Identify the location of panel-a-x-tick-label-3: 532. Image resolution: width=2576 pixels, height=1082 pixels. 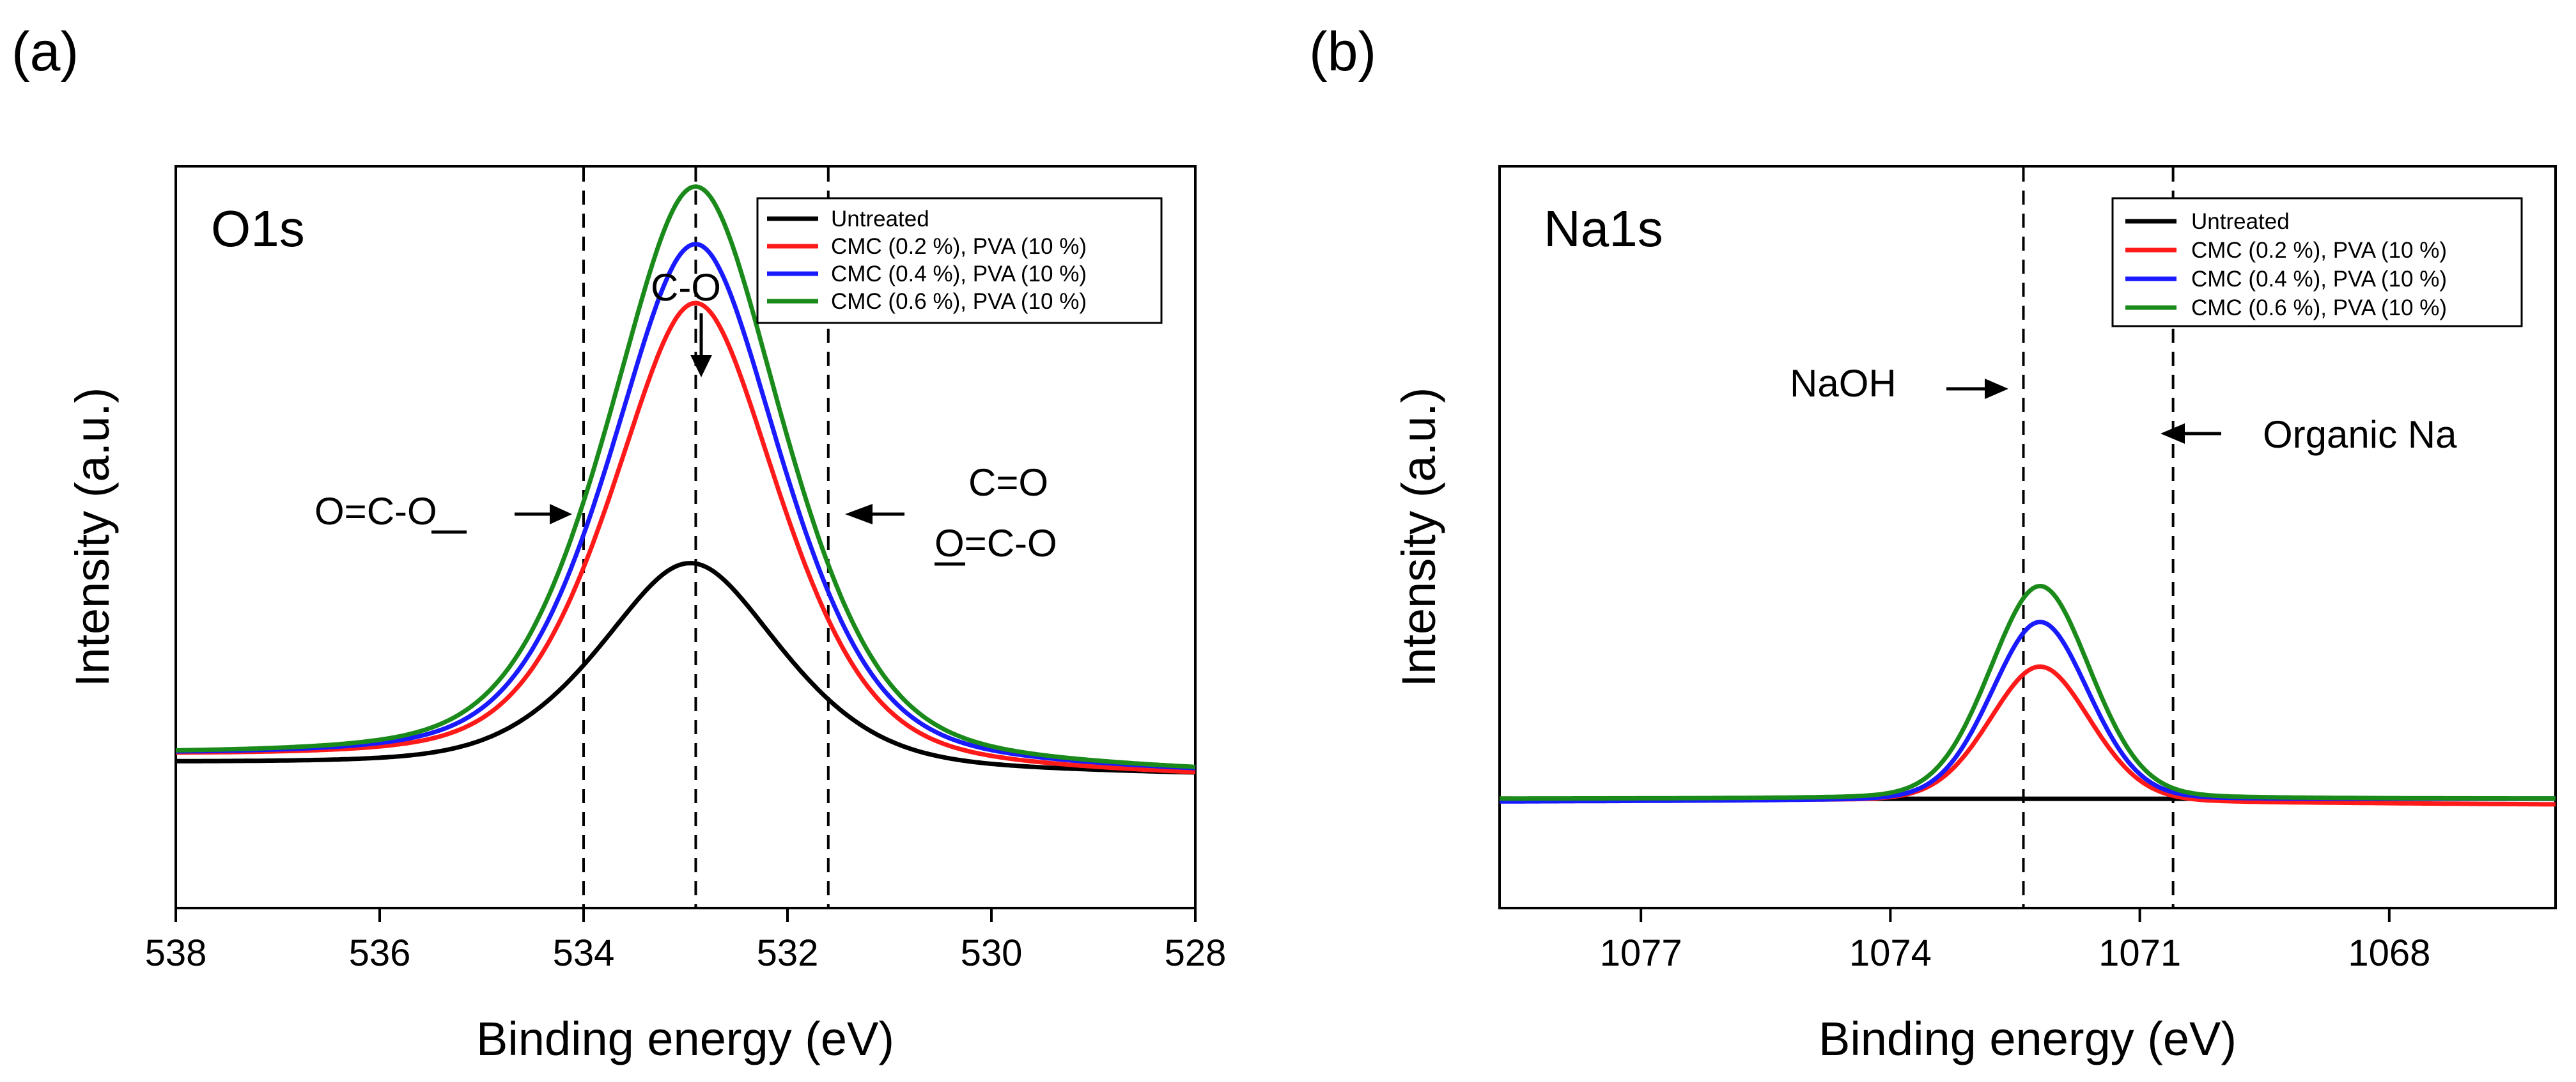
(788, 953).